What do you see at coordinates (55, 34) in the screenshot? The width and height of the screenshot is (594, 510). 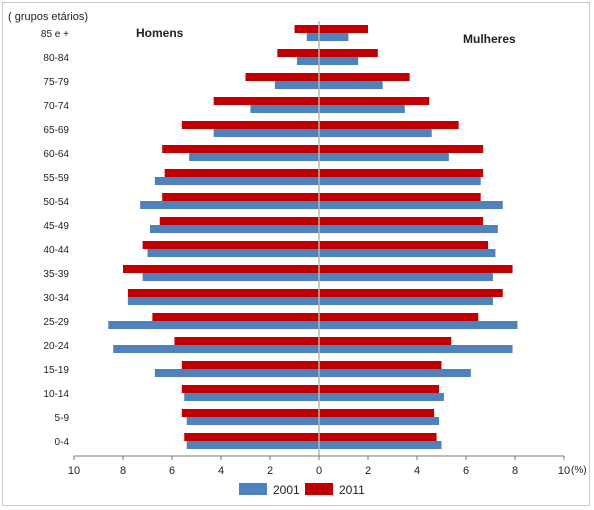 I see `y-tick-label: 85 e +` at bounding box center [55, 34].